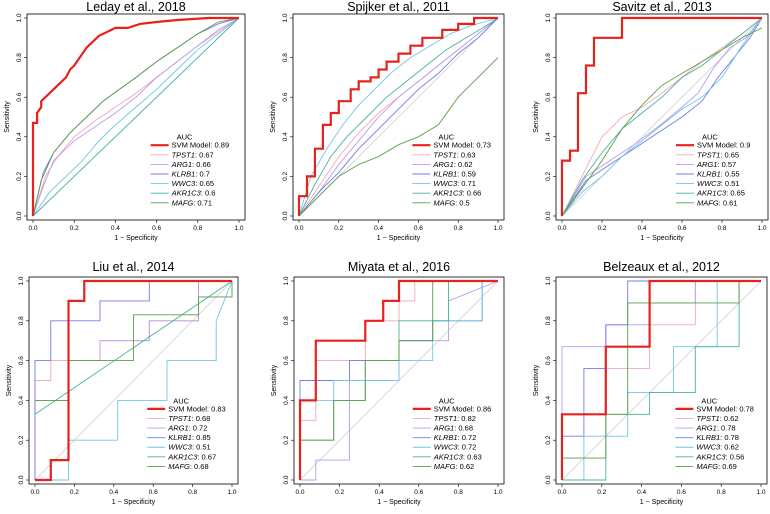 This screenshot has height=514, width=770. What do you see at coordinates (717, 418) in the screenshot?
I see `legend-entry: TPST1: 0.62` at bounding box center [717, 418].